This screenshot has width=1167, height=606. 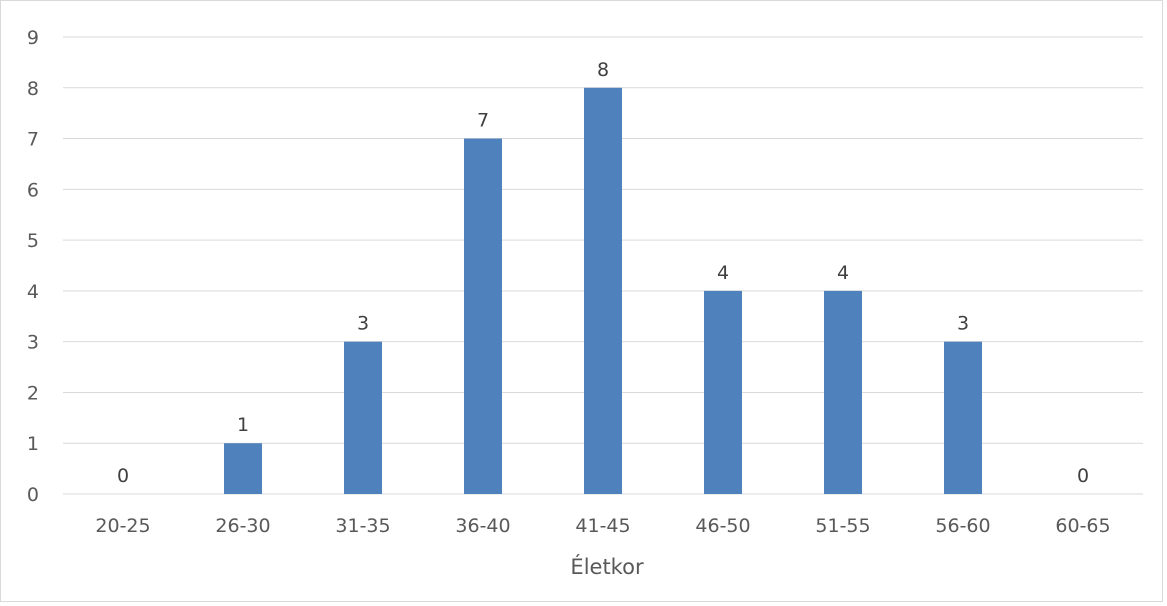 What do you see at coordinates (33, 140) in the screenshot?
I see `y-tick-label: 7` at bounding box center [33, 140].